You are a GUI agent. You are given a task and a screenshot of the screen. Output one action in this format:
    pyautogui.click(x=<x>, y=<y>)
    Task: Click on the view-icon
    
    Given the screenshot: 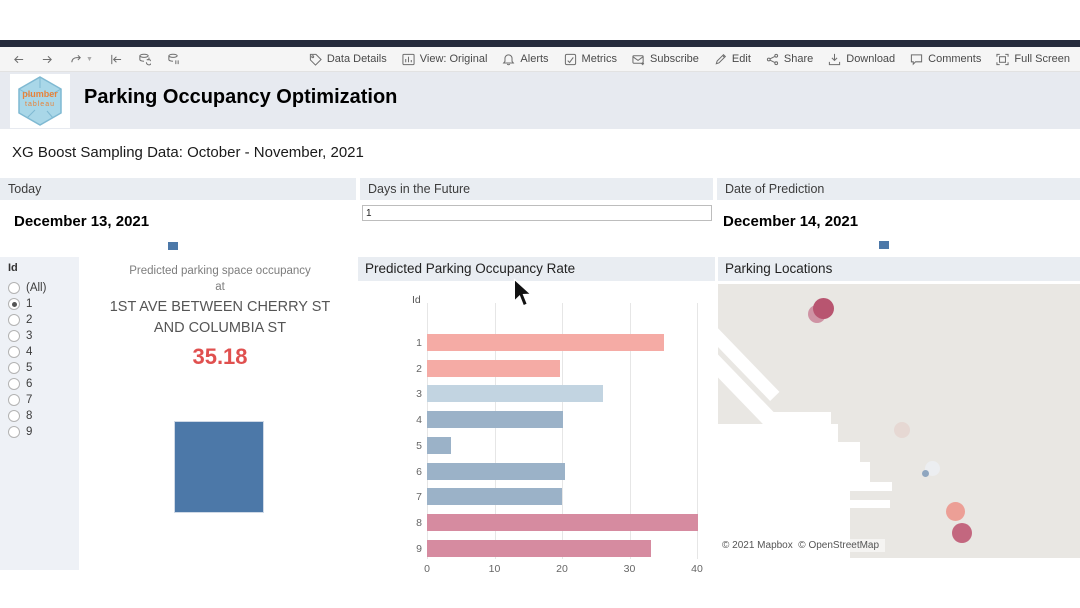 What is the action you would take?
    pyautogui.click(x=408, y=59)
    